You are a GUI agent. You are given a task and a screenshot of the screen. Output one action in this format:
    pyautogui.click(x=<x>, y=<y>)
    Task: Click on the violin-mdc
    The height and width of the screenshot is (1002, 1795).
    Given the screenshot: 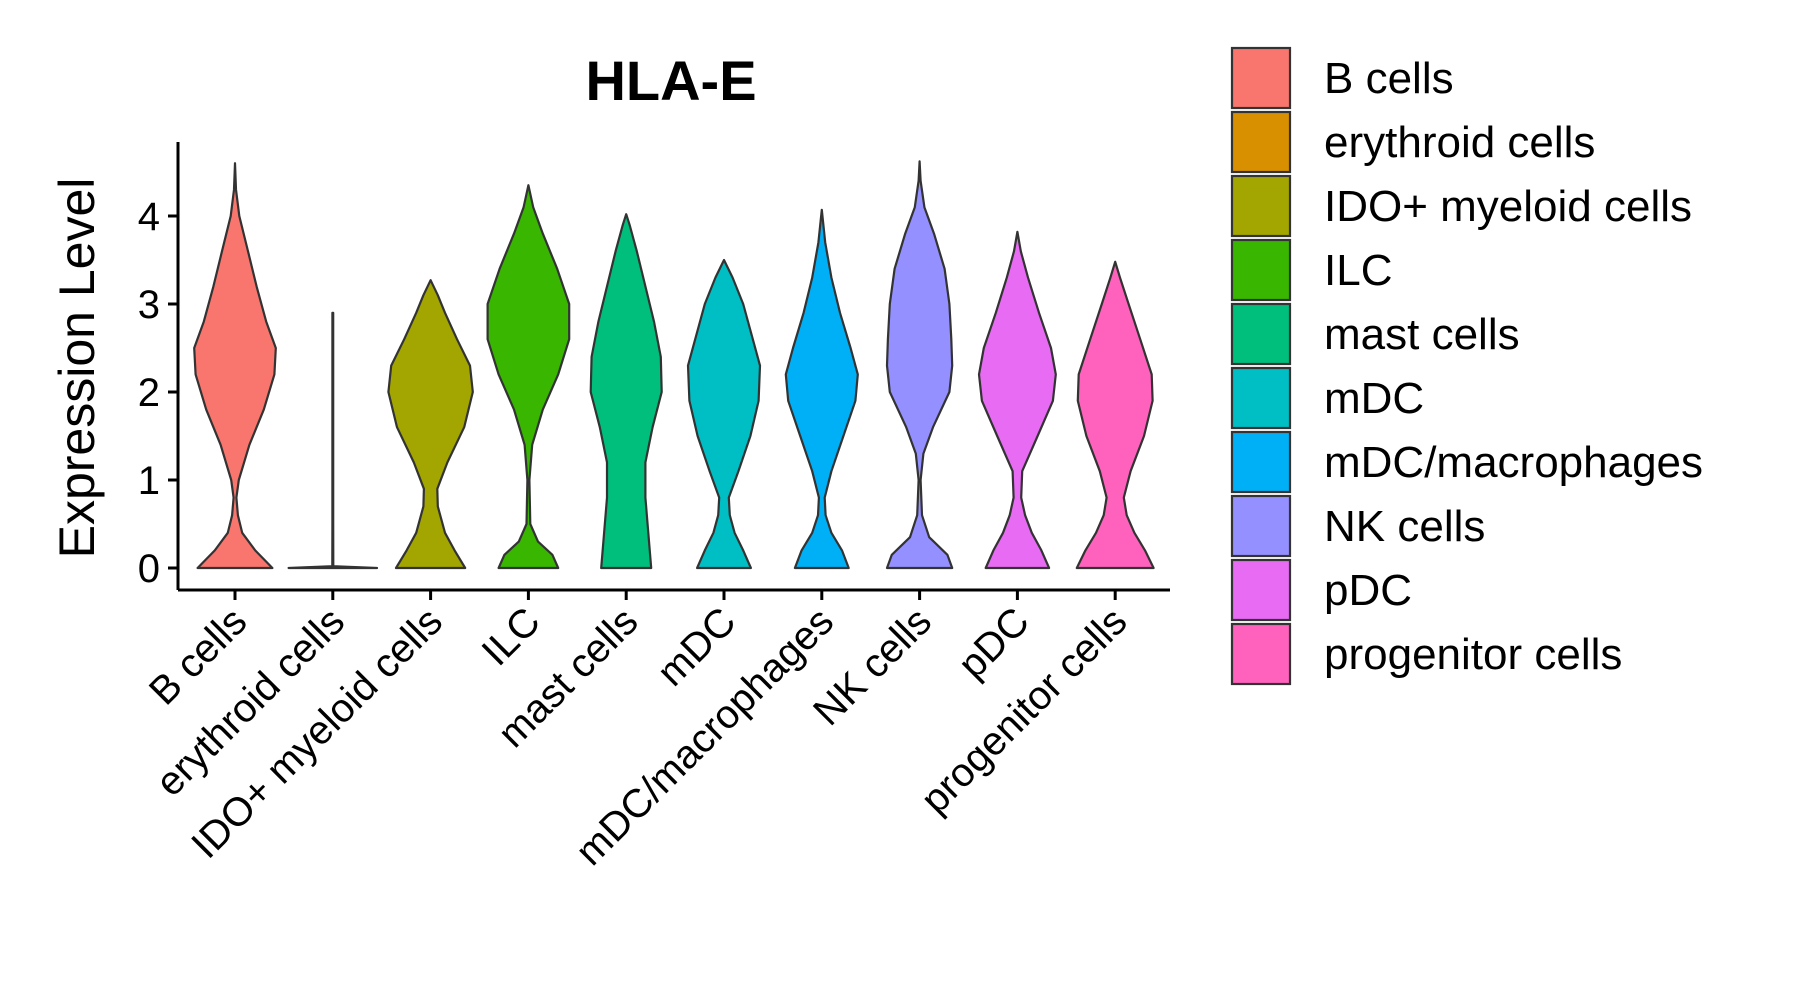 What is the action you would take?
    pyautogui.click(x=724, y=414)
    